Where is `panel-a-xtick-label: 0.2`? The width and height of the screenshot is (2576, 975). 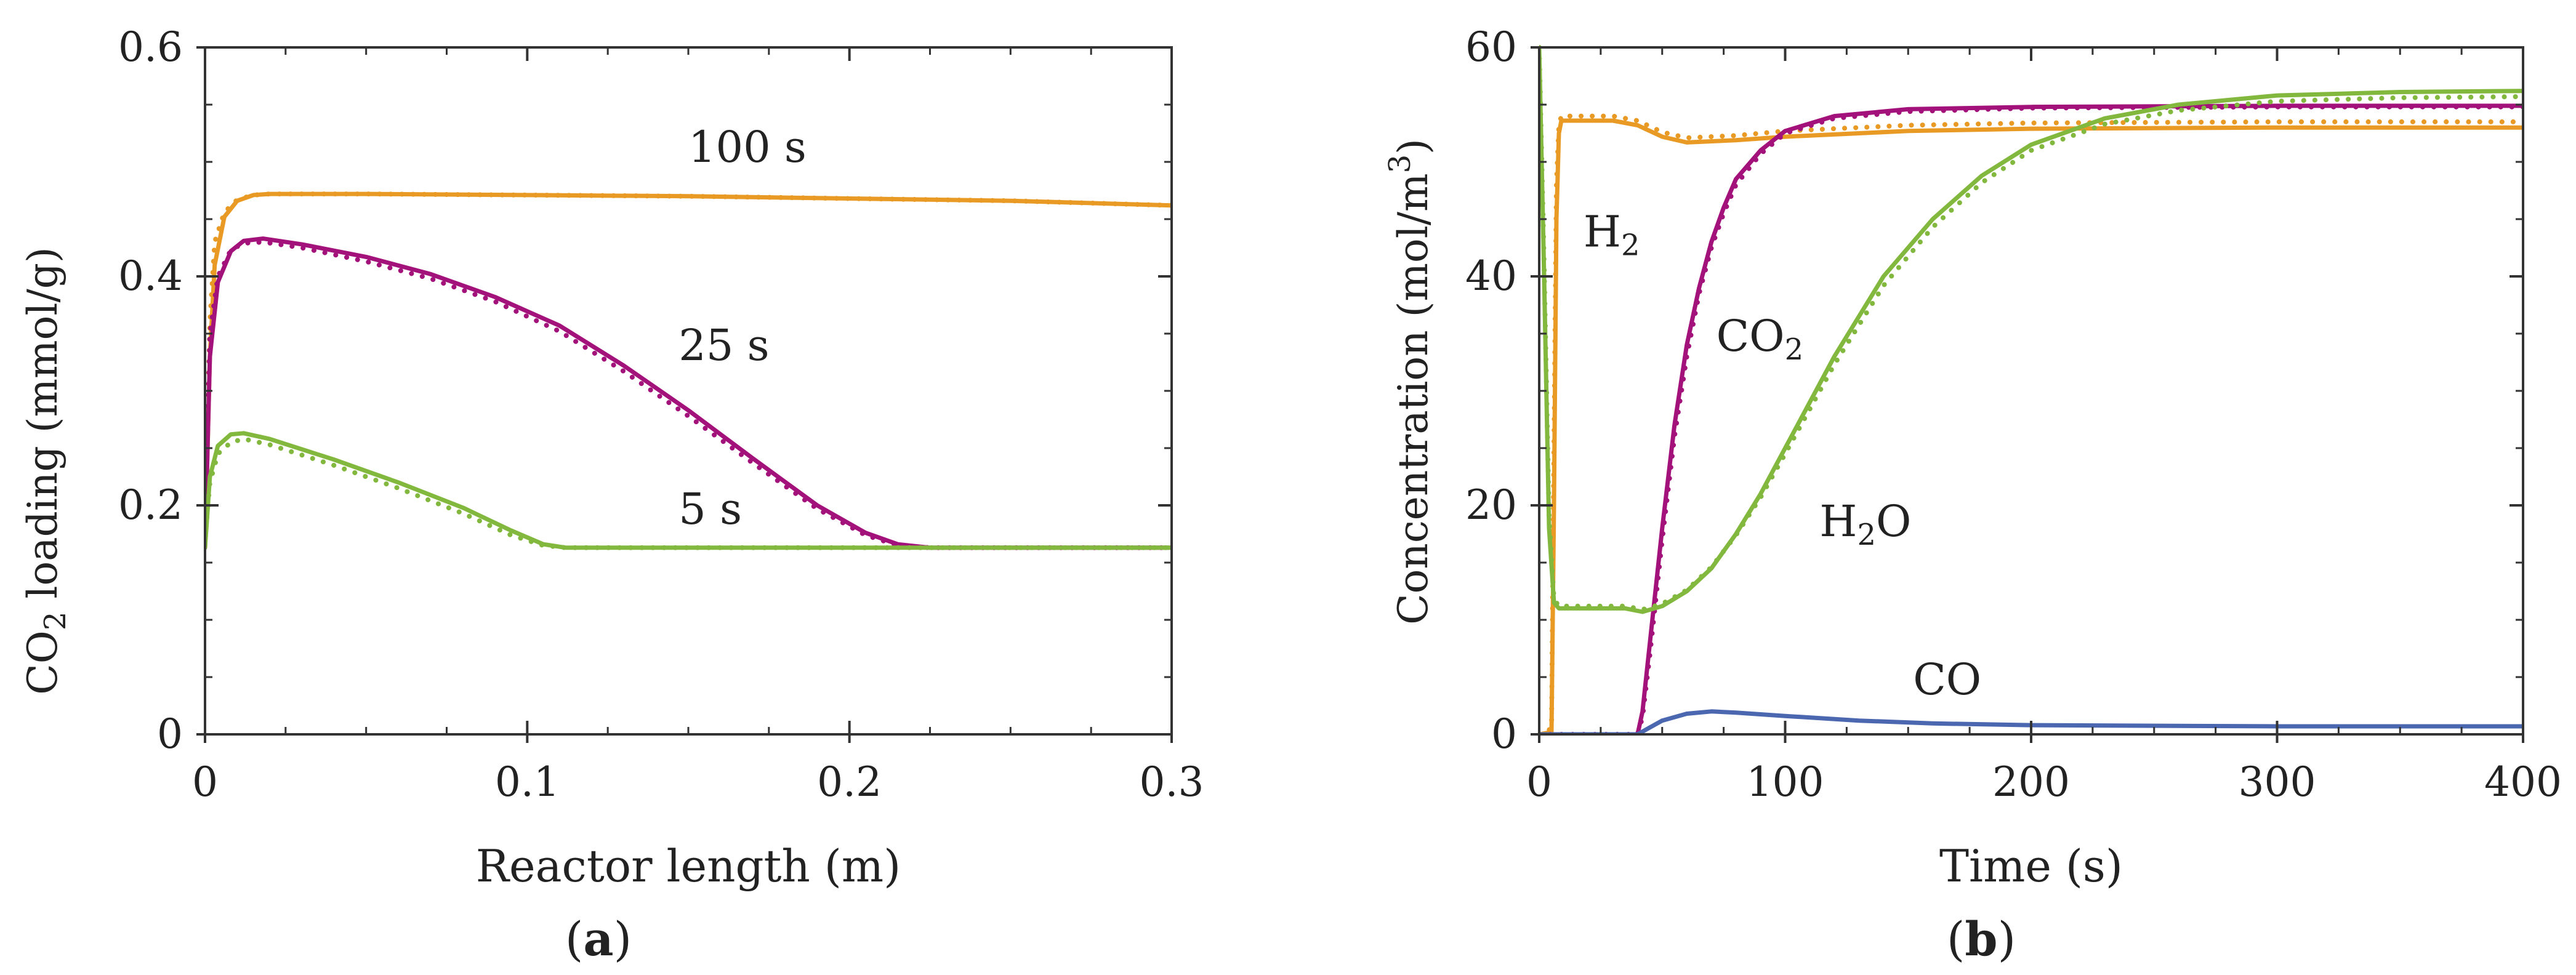 panel-a-xtick-label: 0.2 is located at coordinates (849, 782).